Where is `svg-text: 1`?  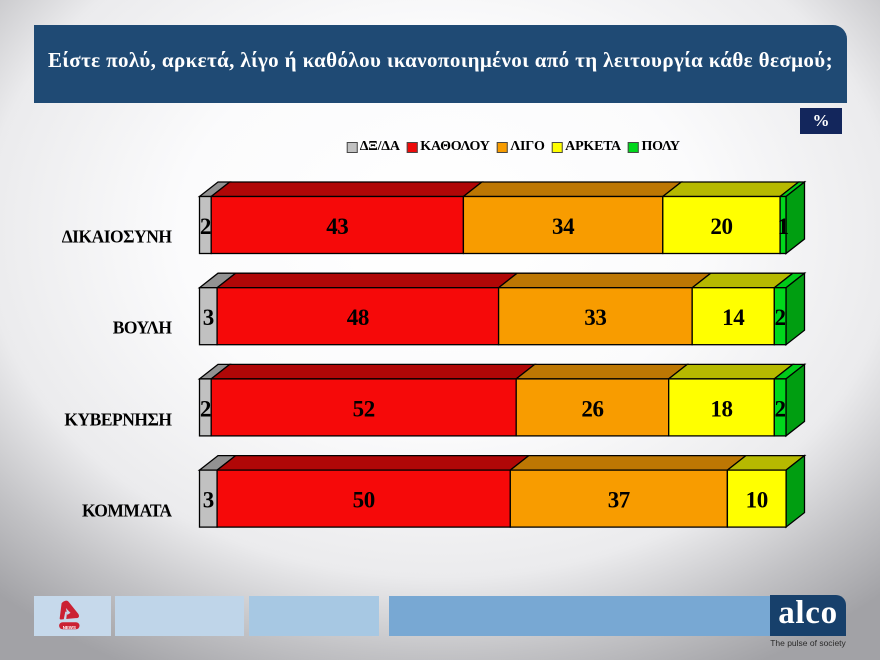
svg-text: 1 is located at coordinates (783, 226).